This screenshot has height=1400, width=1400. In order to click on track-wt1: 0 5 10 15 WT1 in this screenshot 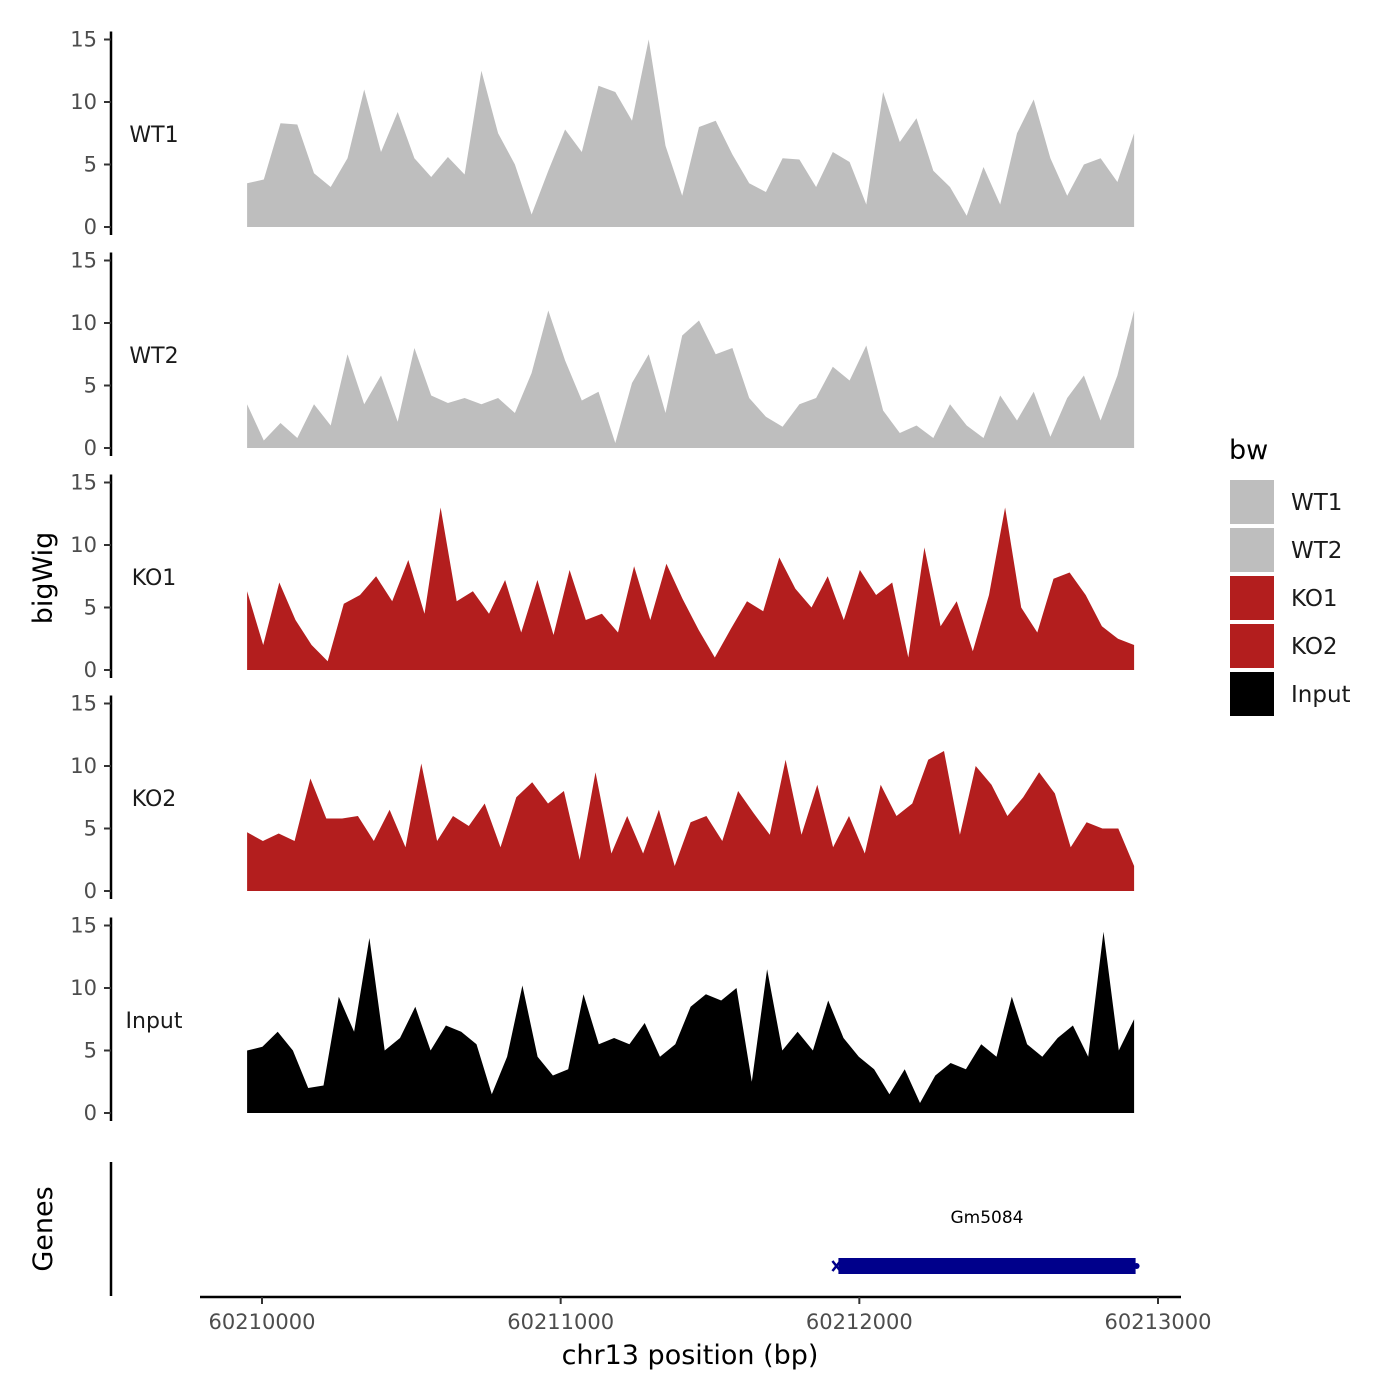, I will do `click(602, 133)`.